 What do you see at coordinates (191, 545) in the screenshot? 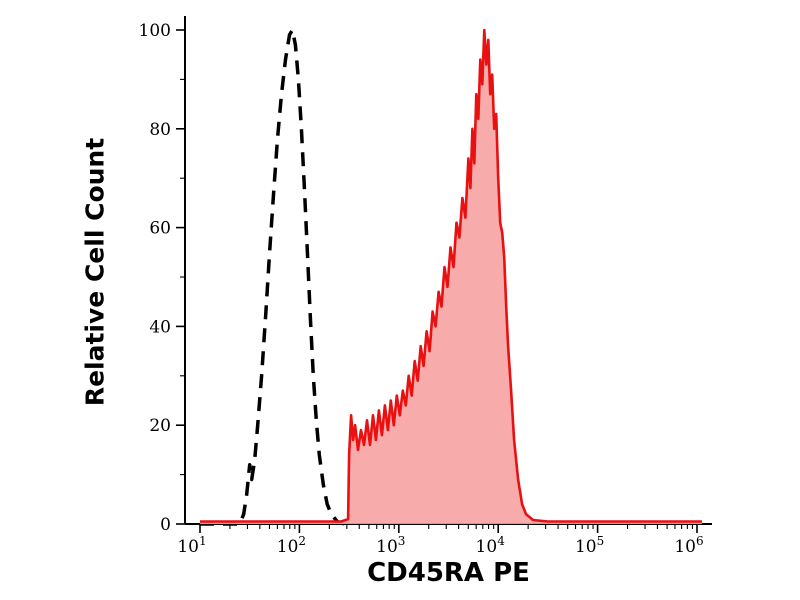
I see `x-tick-label: 10¹` at bounding box center [191, 545].